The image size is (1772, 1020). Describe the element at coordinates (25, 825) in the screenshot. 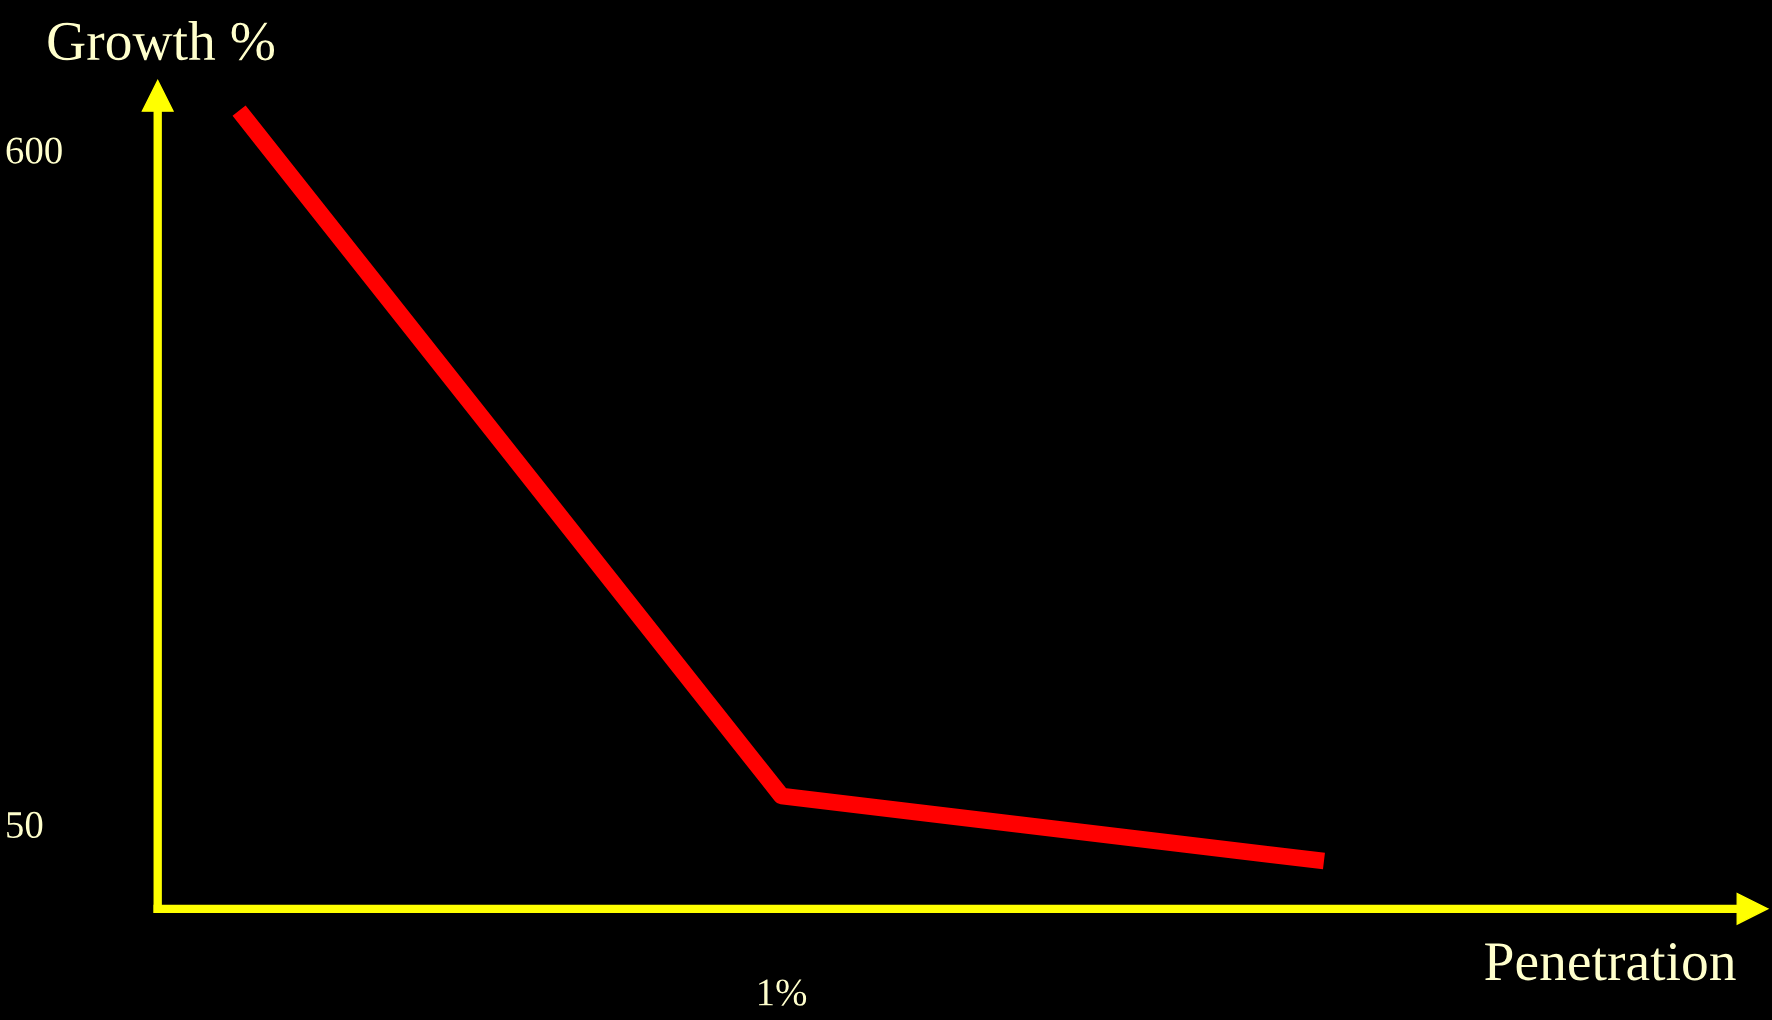

I see `y-tick-label: 50` at that location.